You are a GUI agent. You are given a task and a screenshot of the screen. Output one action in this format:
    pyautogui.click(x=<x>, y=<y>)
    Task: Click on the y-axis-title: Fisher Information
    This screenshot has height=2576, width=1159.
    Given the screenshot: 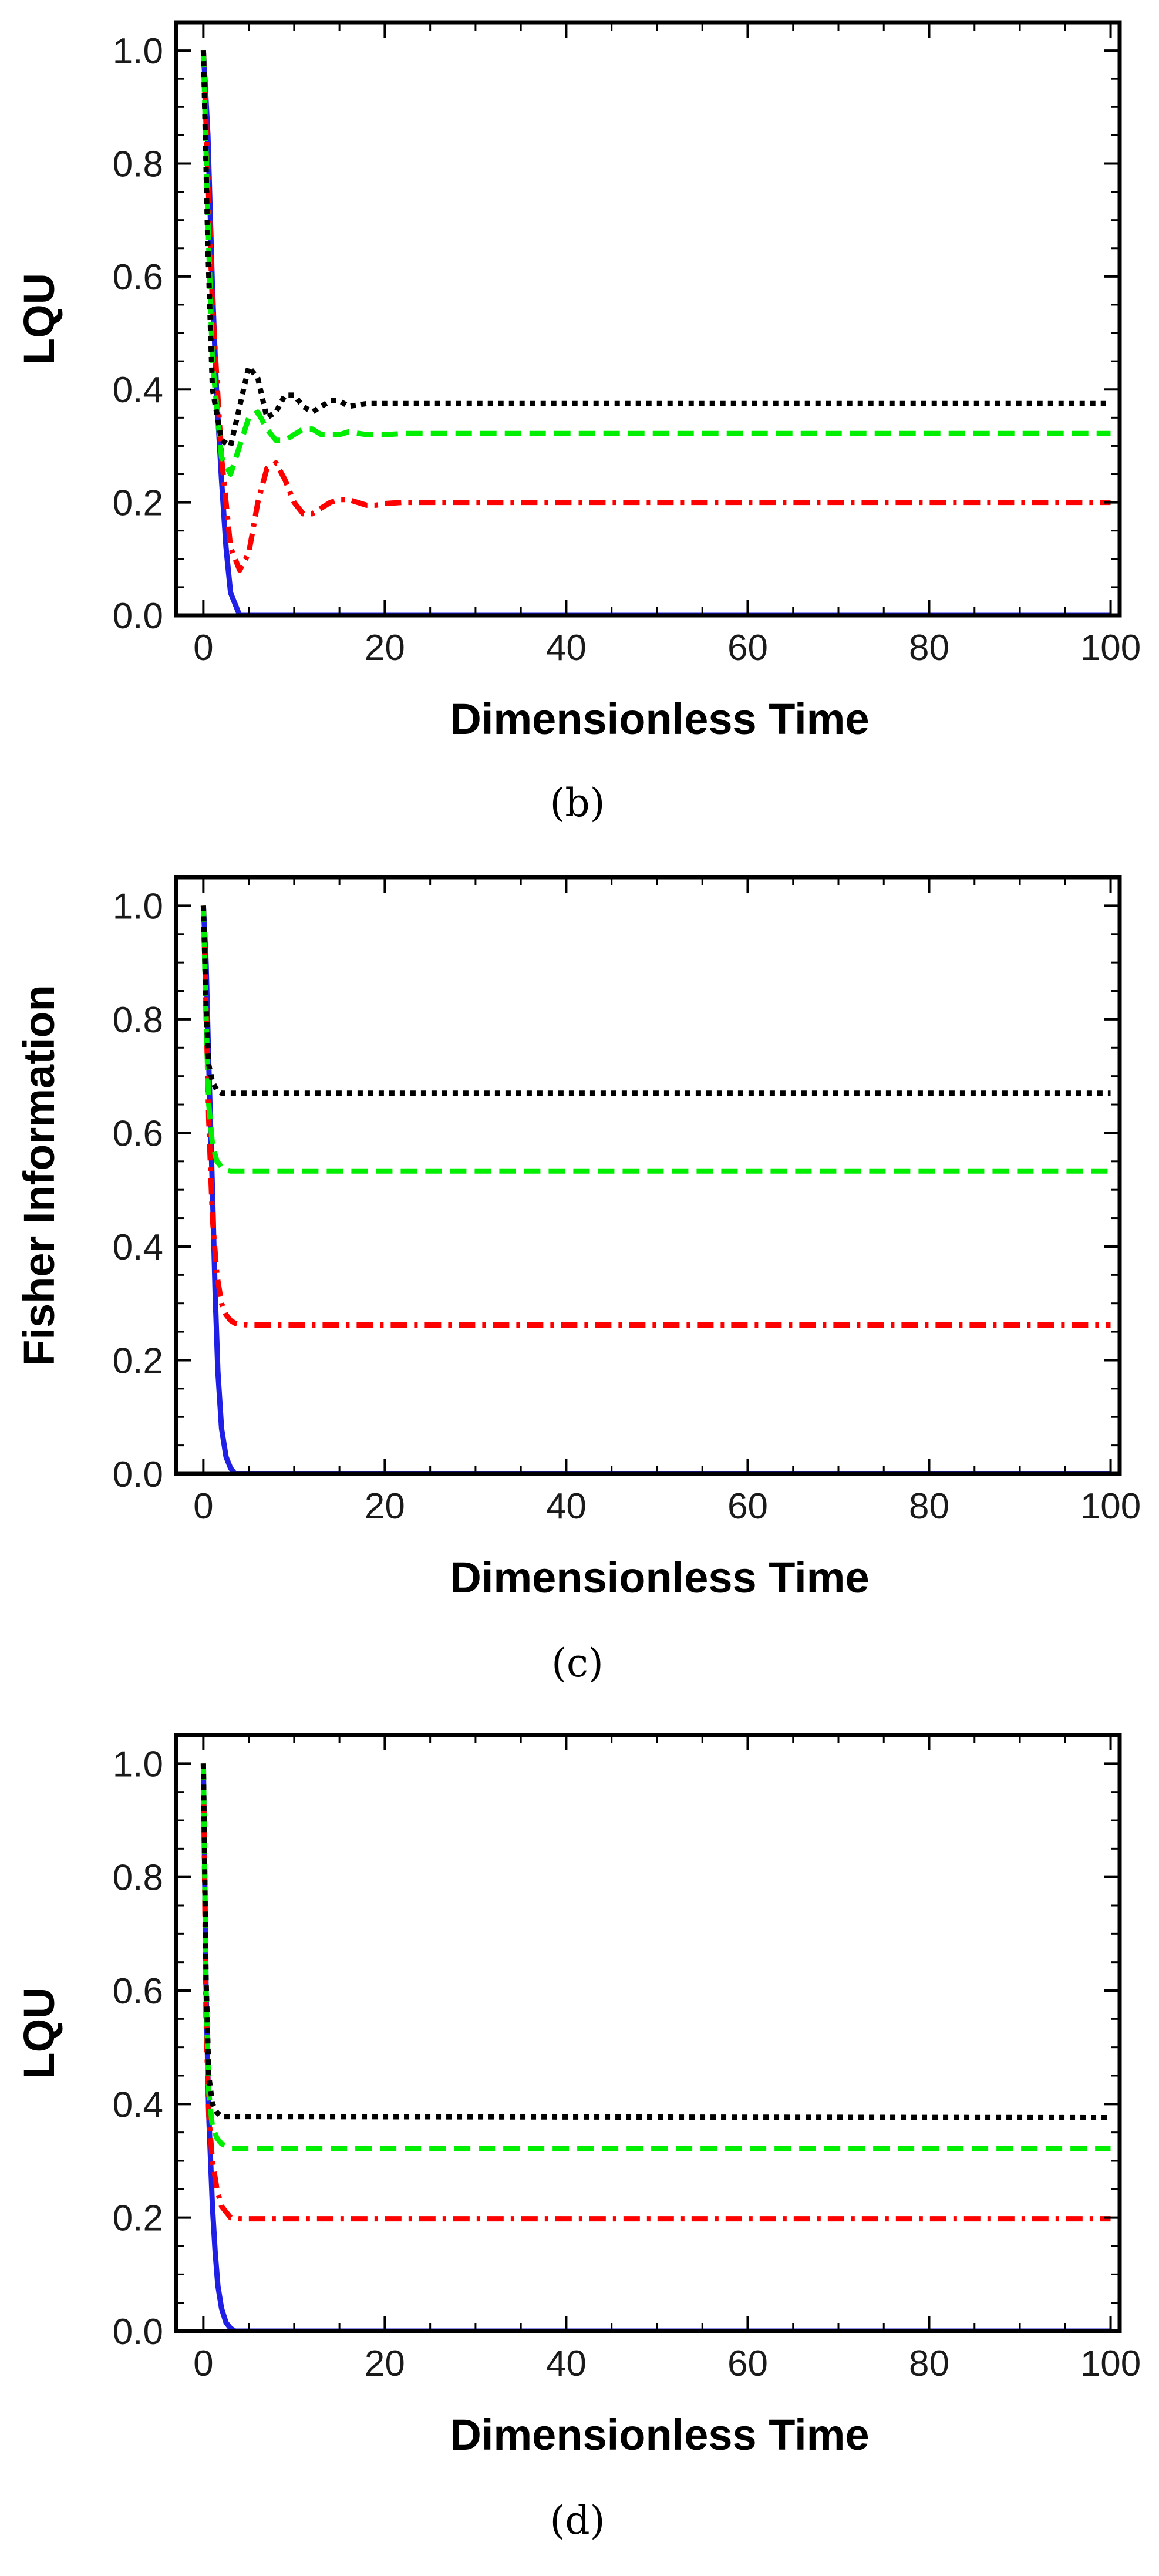 What is the action you would take?
    pyautogui.click(x=39, y=1175)
    